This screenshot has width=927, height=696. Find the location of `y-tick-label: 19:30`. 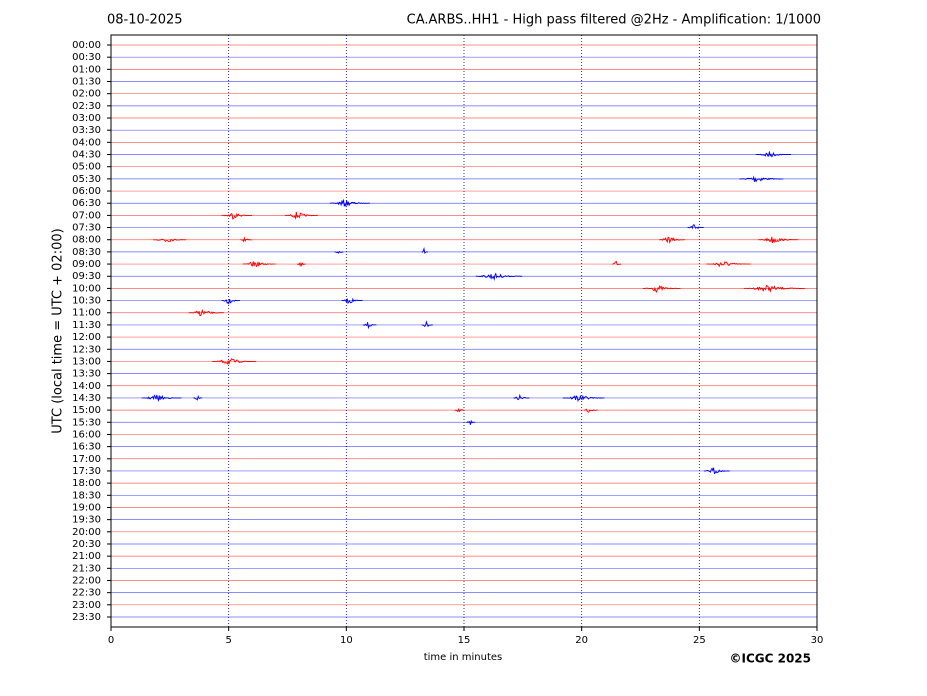

y-tick-label: 19:30 is located at coordinates (86, 520).